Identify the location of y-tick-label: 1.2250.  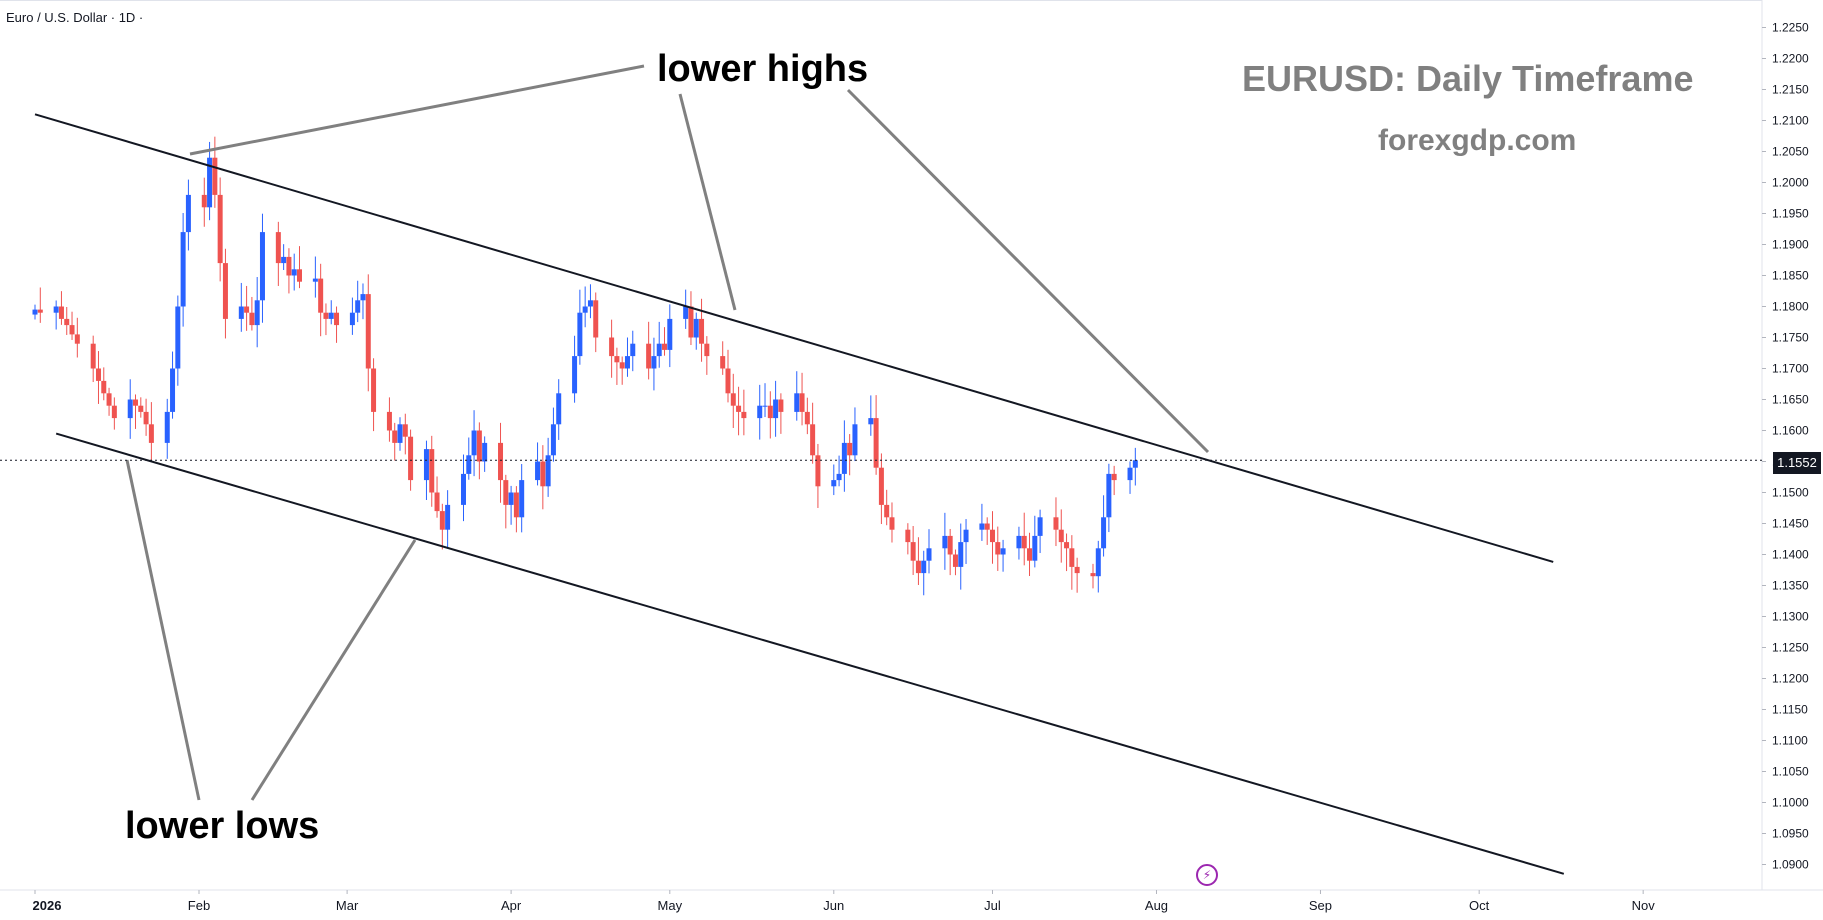
(1790, 28).